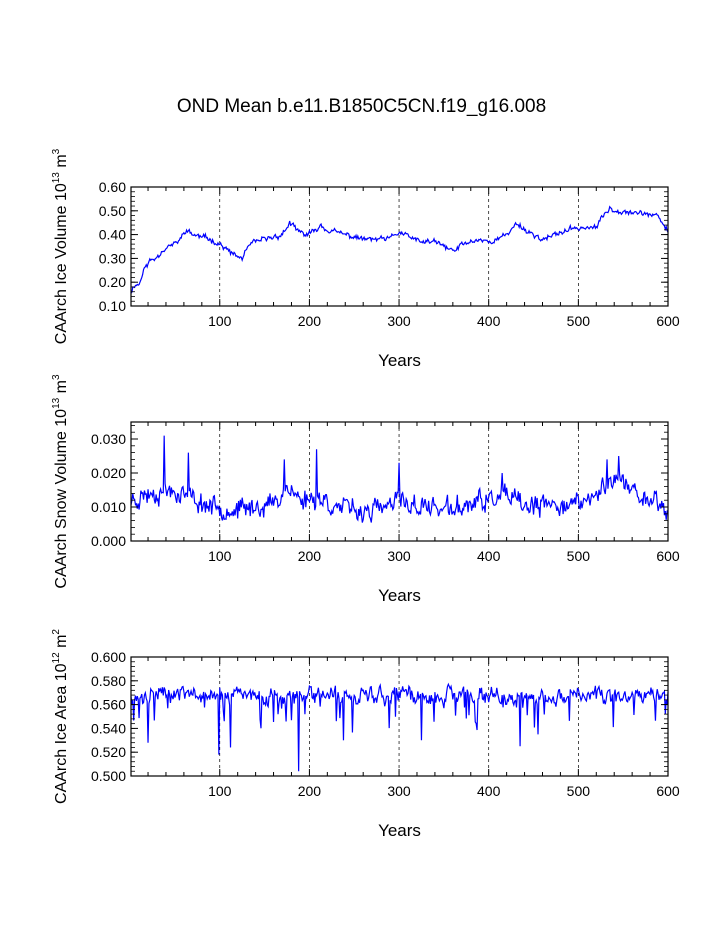 This screenshot has width=723, height=935. Describe the element at coordinates (108, 681) in the screenshot. I see `y-tick-label: 0.580` at that location.